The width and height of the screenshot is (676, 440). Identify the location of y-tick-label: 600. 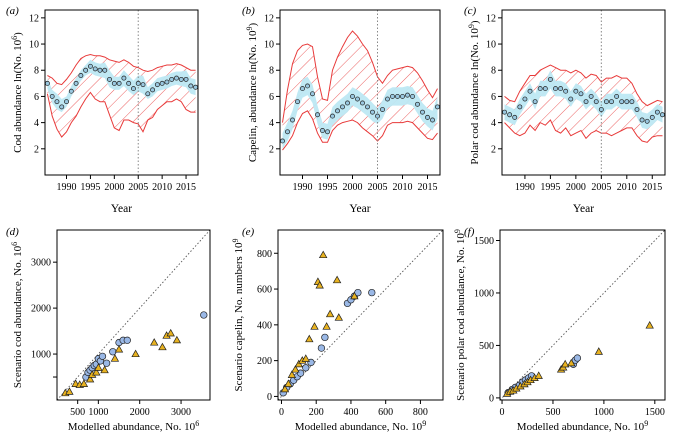
(264, 290).